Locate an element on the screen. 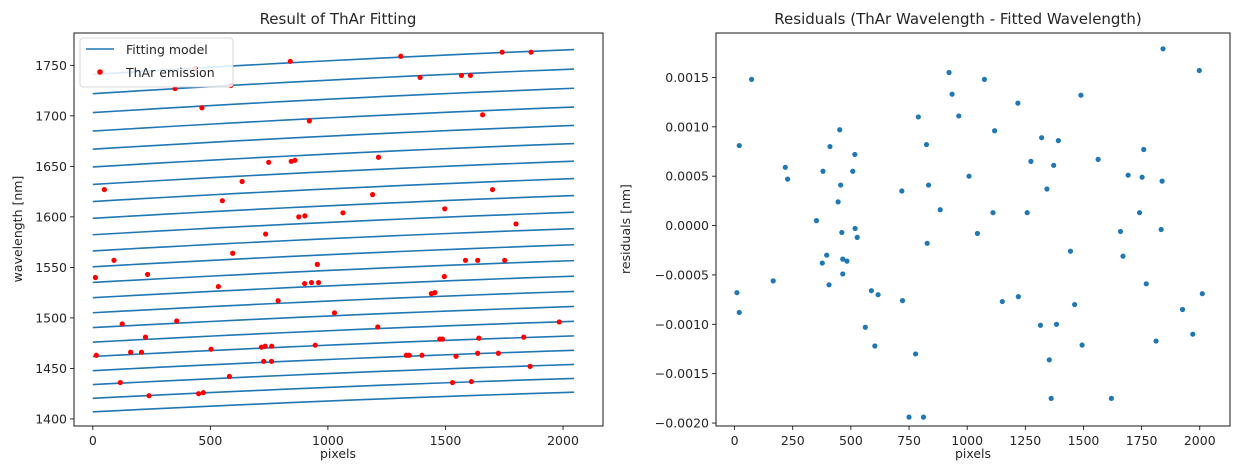 This screenshot has height=474, width=1247. y-tick-label: 0.0015 is located at coordinates (687, 77).